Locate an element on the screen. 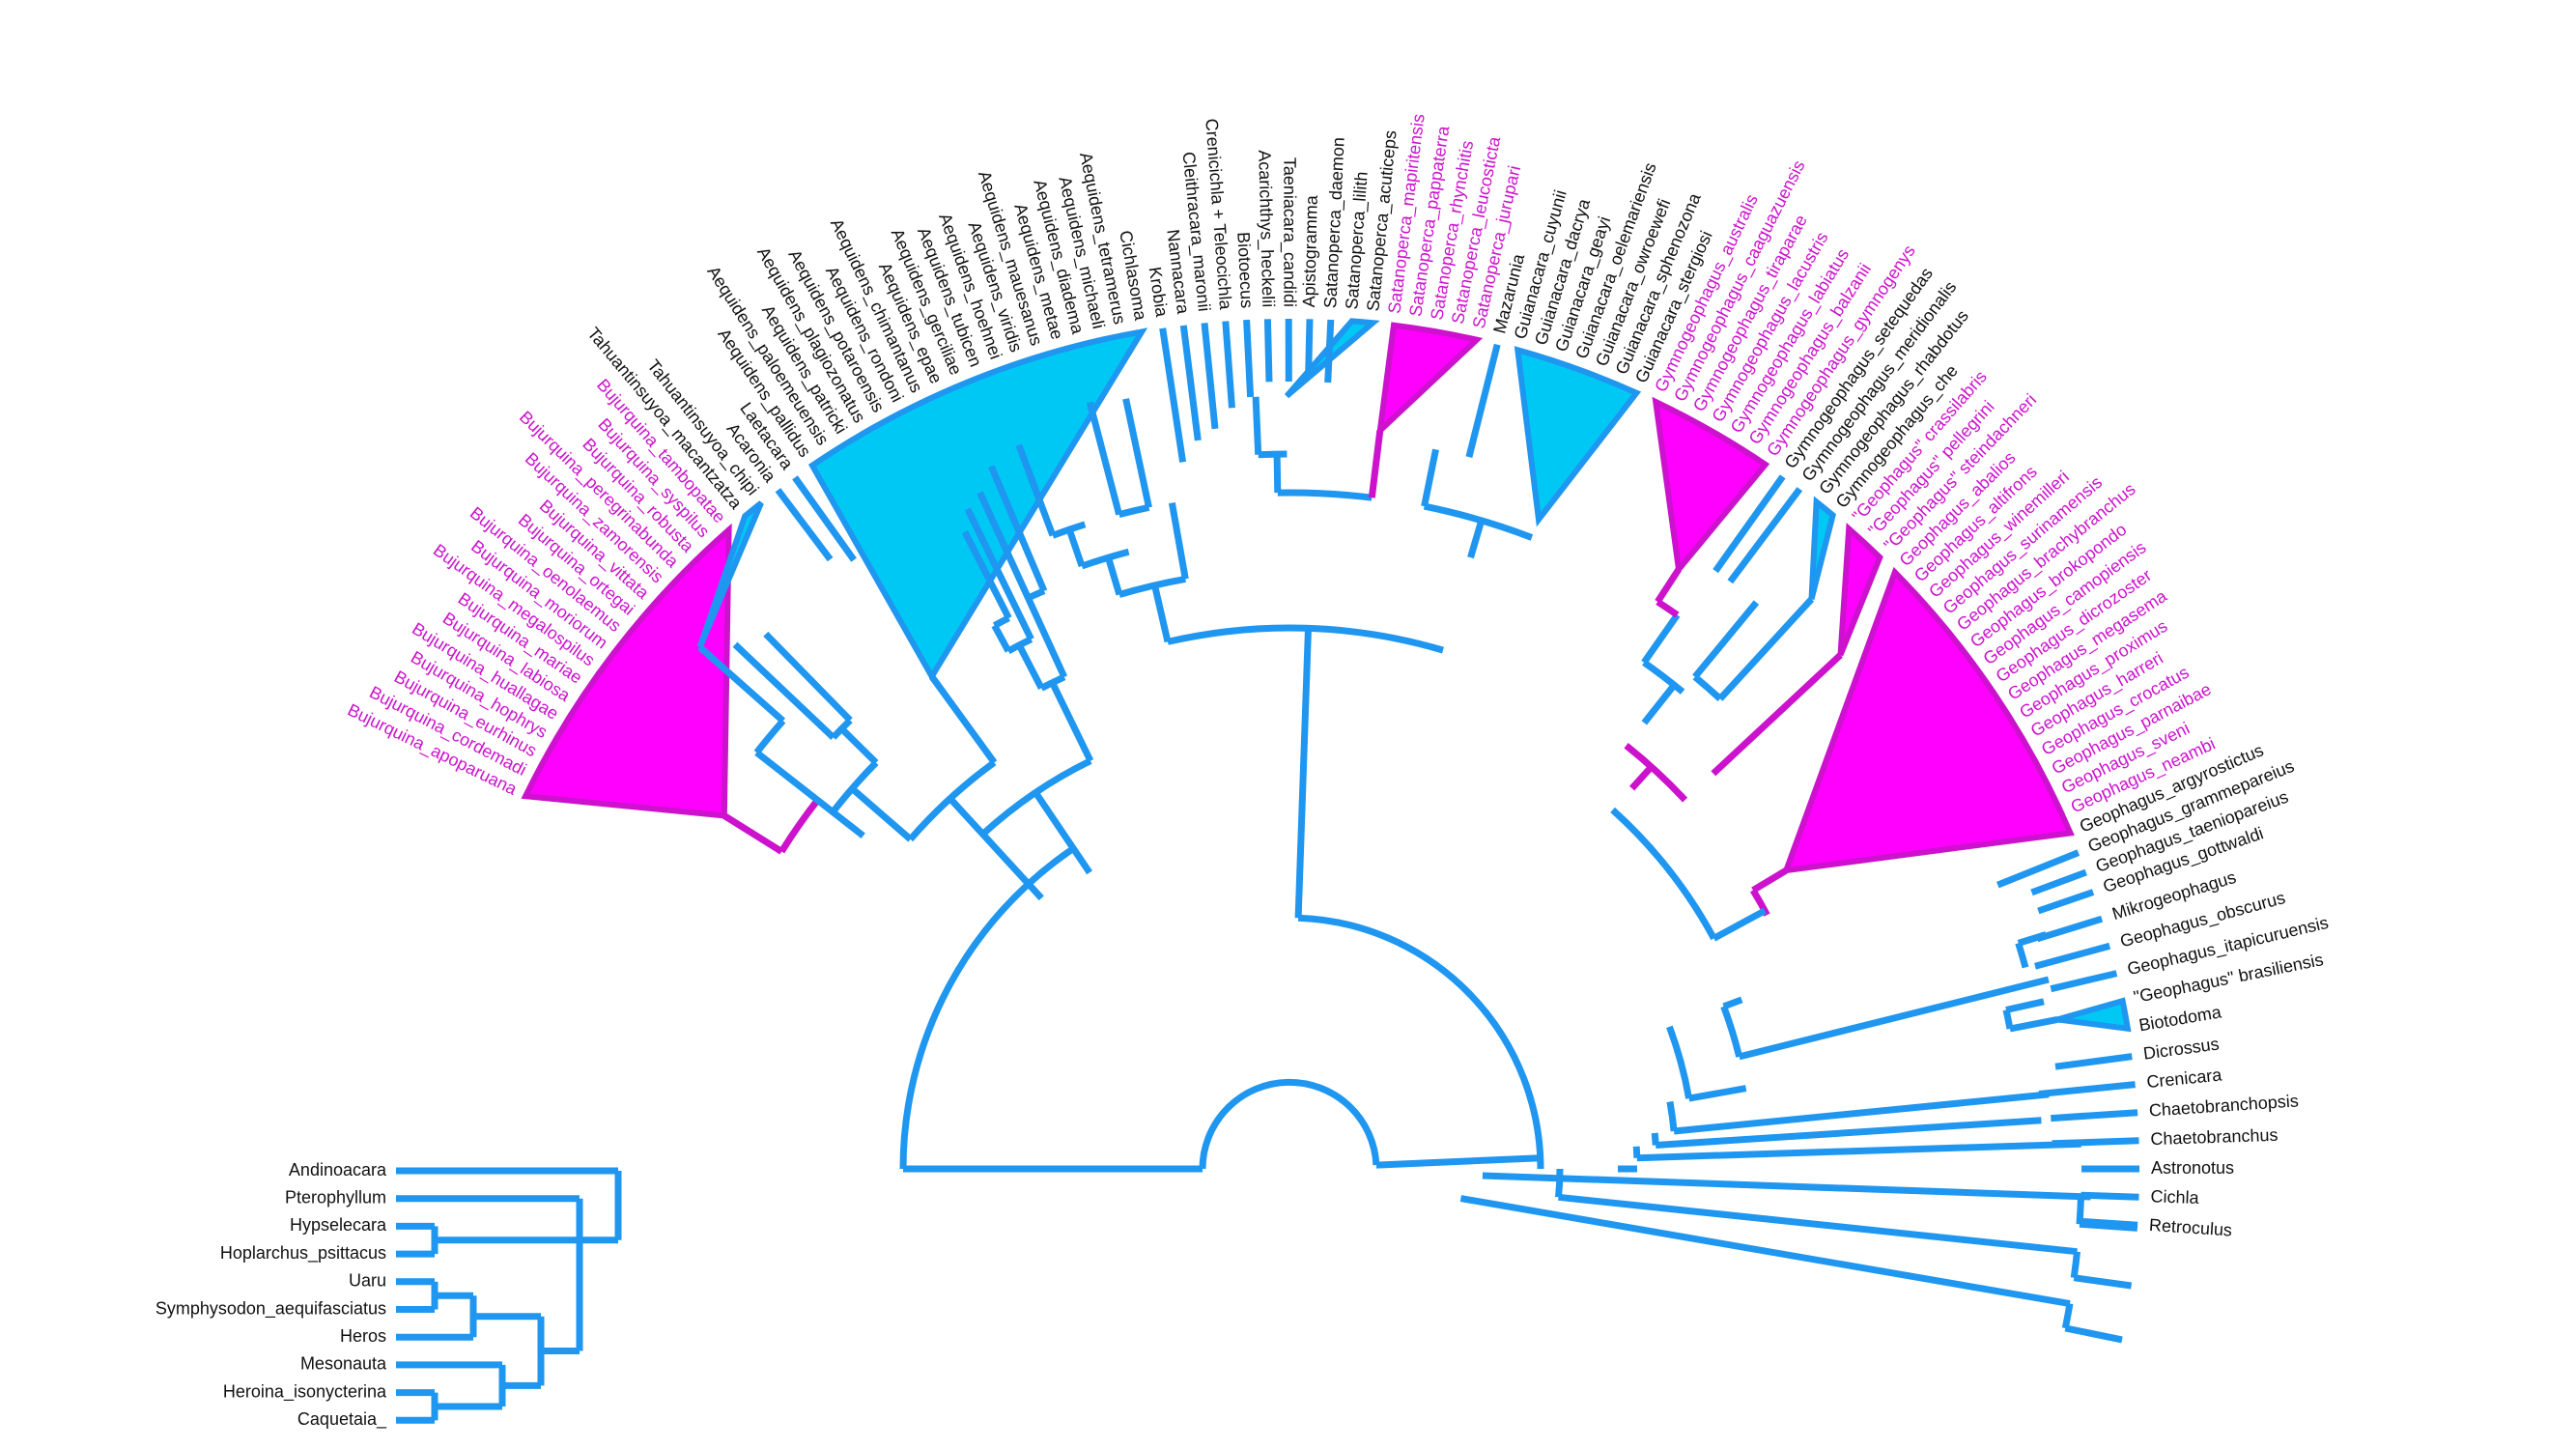 This screenshot has height=1449, width=2576. tip-label: Mesonauta is located at coordinates (343, 1364).